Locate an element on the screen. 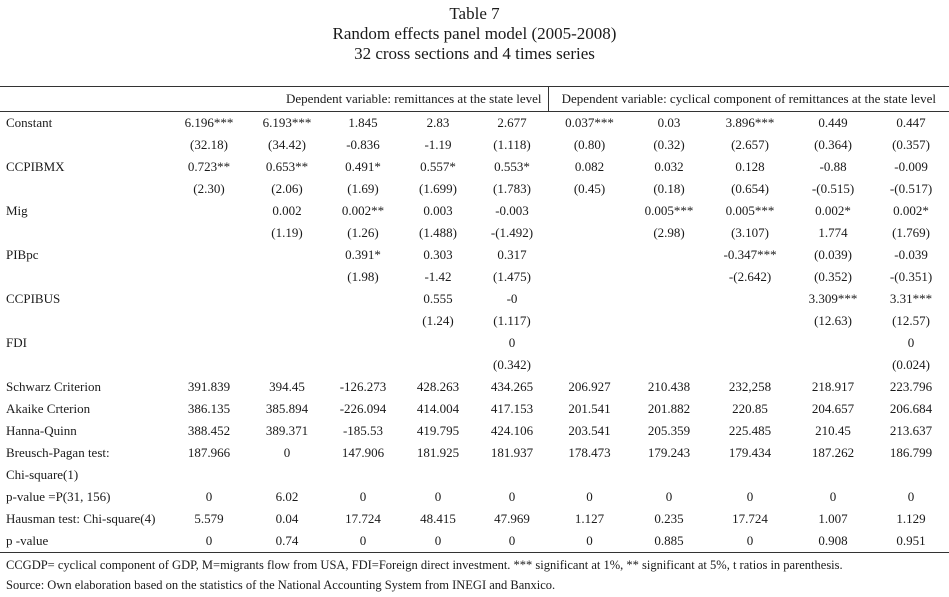 The image size is (949, 597). table-cell: (0.024) is located at coordinates (911, 364).